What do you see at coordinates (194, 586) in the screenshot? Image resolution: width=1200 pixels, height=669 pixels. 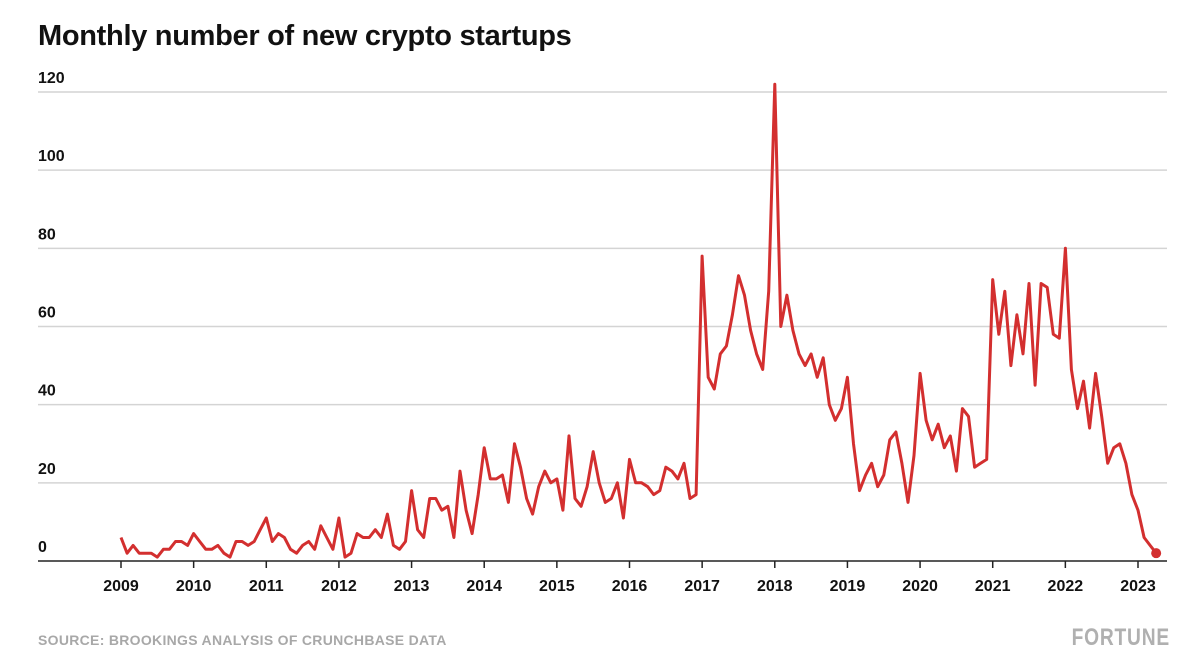 I see `x-tick-label: 2010` at bounding box center [194, 586].